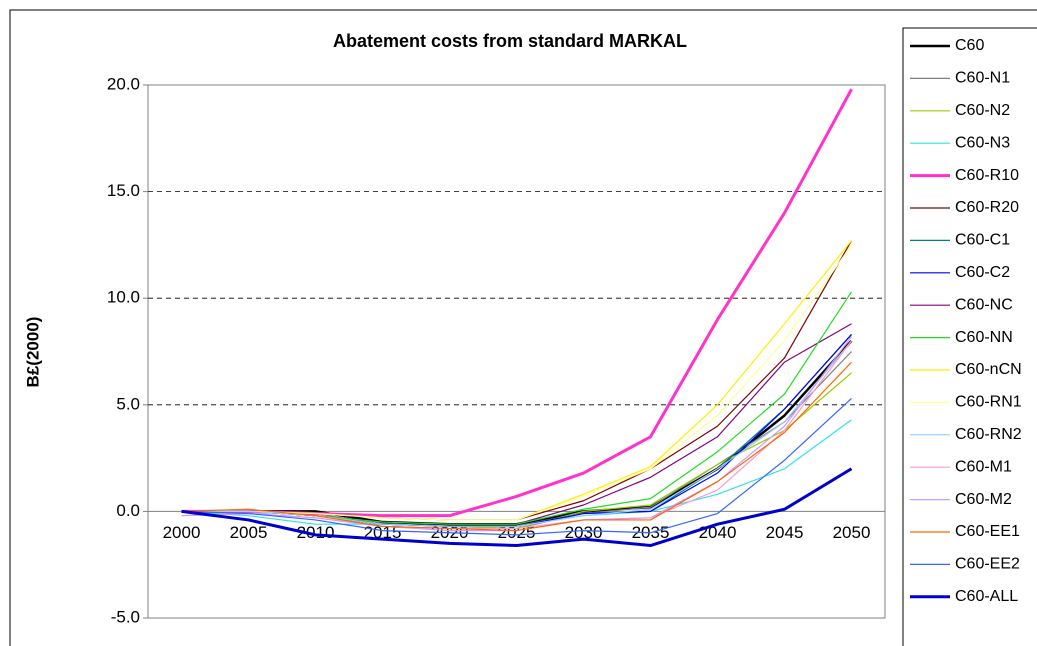  Describe the element at coordinates (984, 337) in the screenshot. I see `legend-label: C60-NN` at that location.